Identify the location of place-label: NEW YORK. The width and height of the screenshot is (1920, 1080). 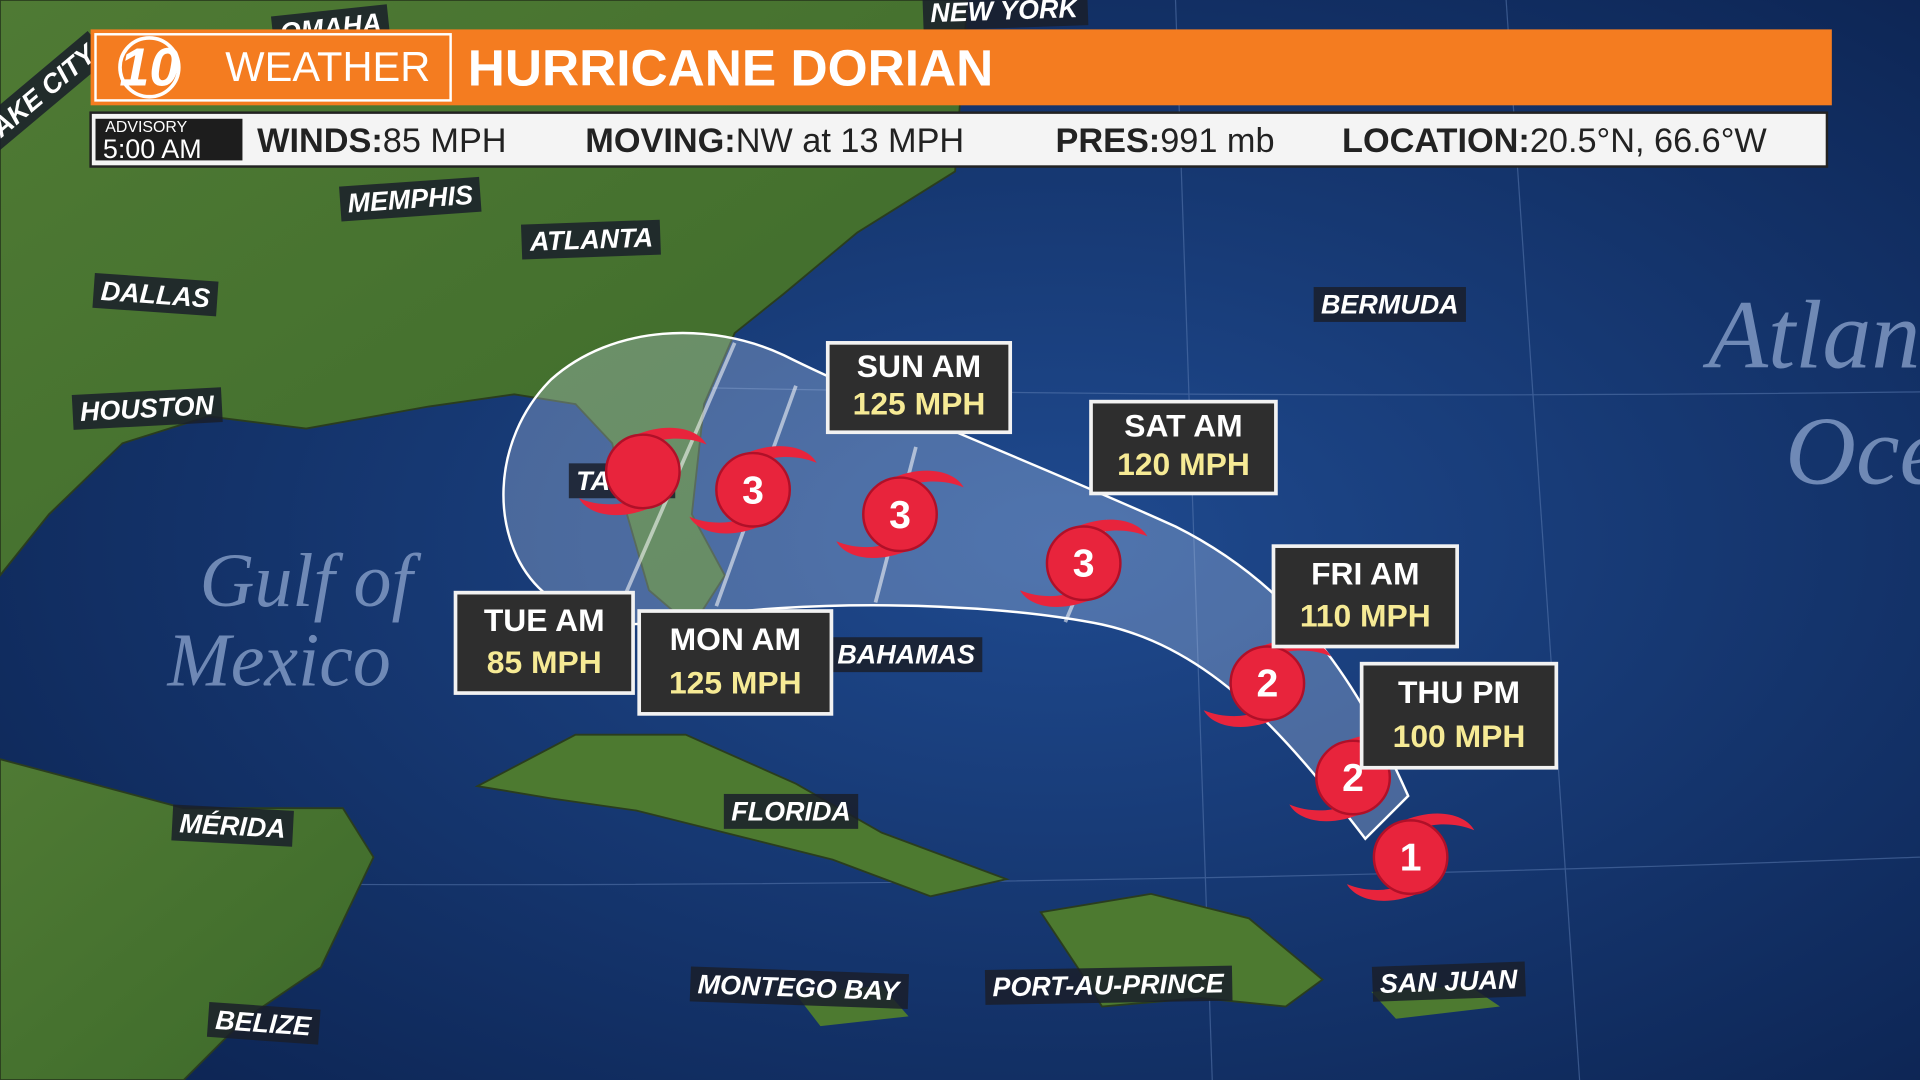
(1005, 14).